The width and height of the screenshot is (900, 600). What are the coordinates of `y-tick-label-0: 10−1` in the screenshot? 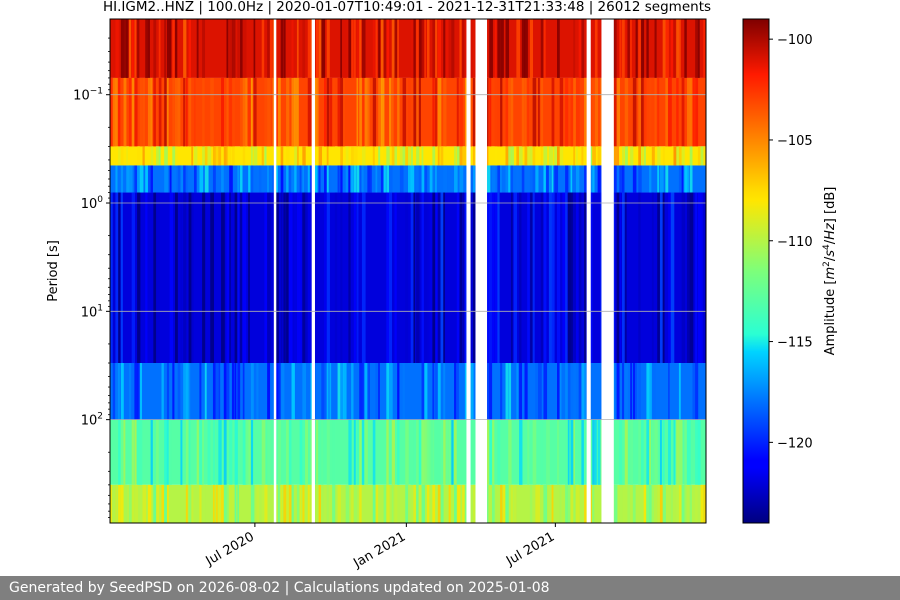 It's located at (88, 95).